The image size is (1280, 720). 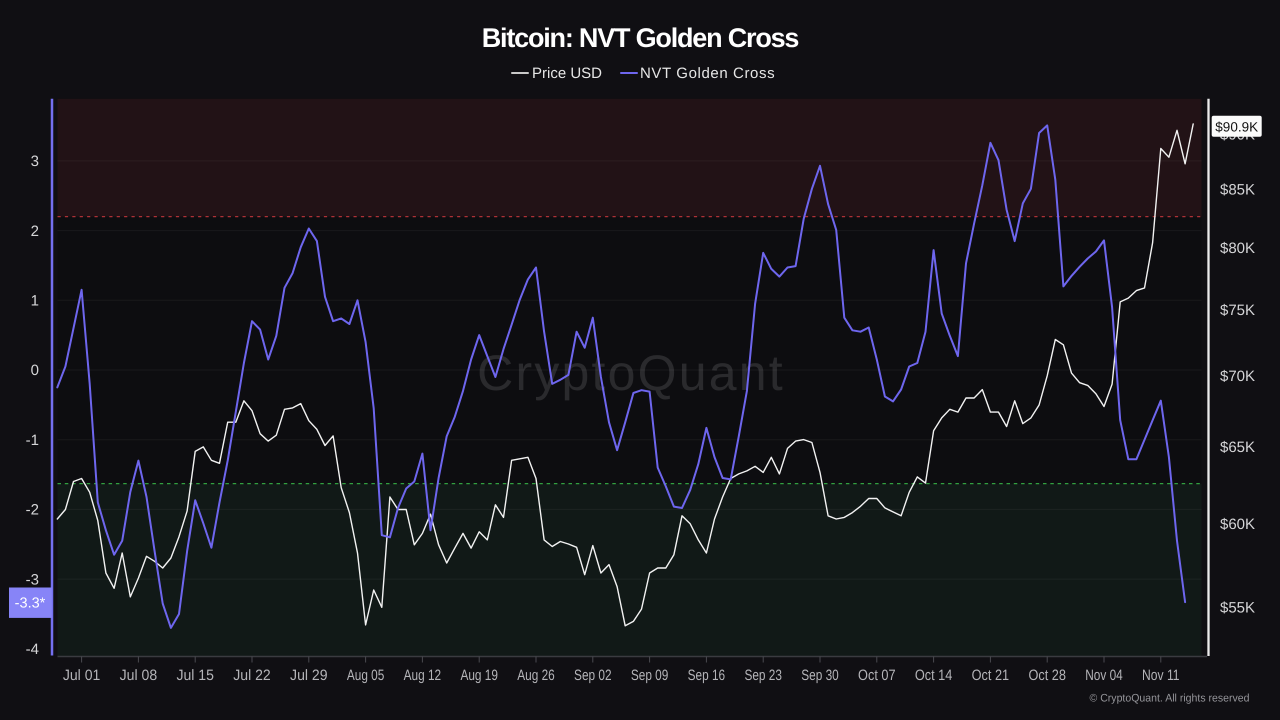 What do you see at coordinates (934, 675) in the screenshot?
I see `svg-text: Oct 14` at bounding box center [934, 675].